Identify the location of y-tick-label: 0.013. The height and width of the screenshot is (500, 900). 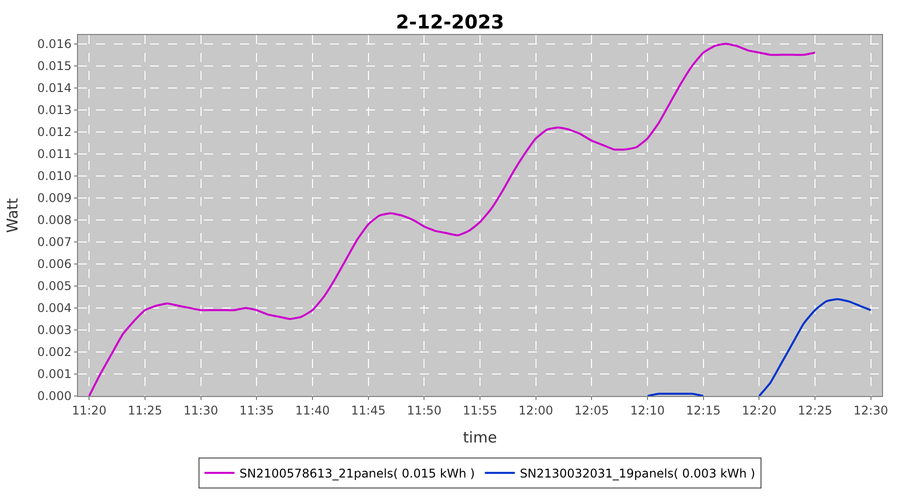
(54, 110).